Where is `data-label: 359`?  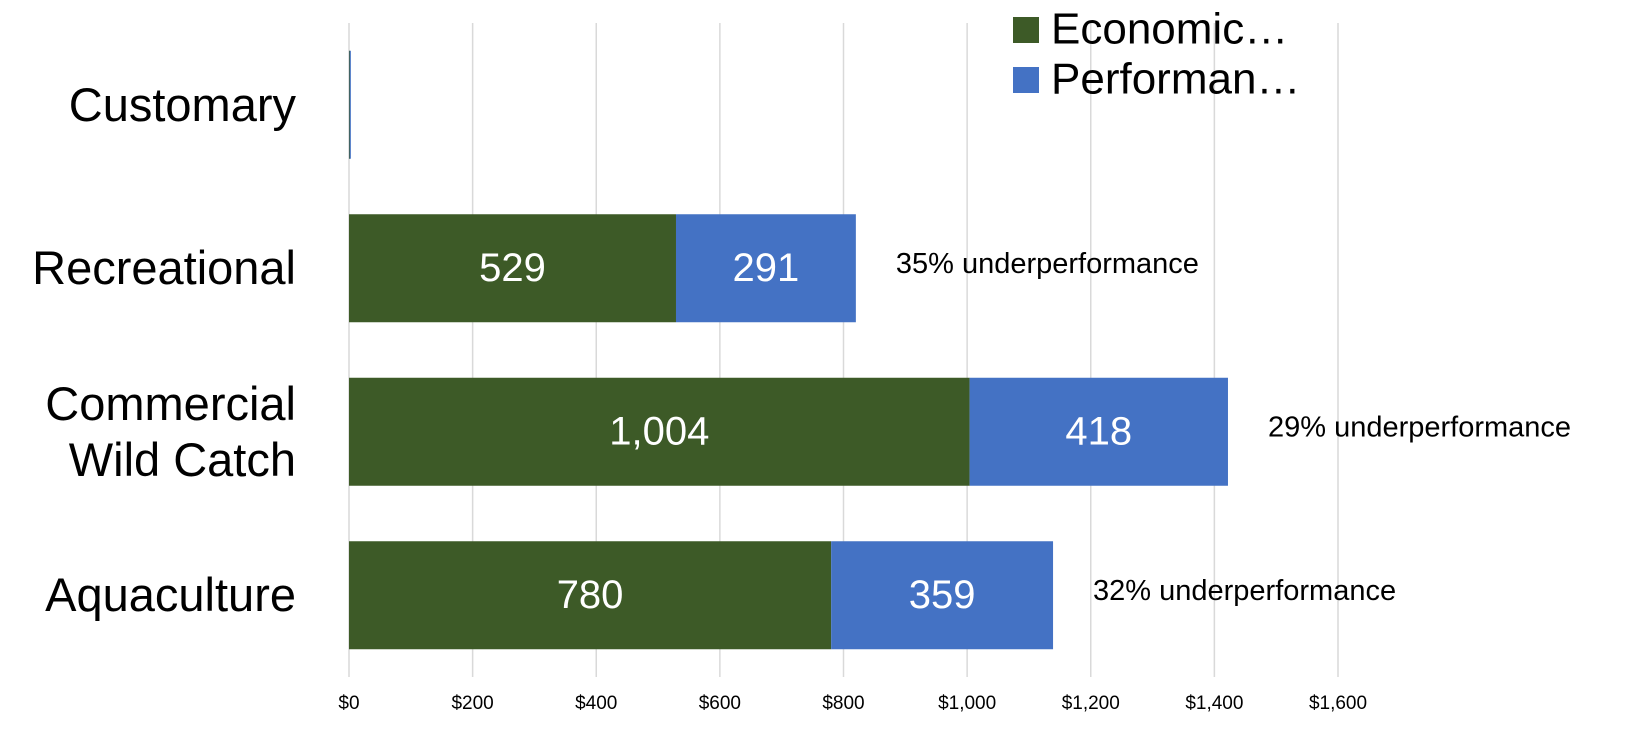 data-label: 359 is located at coordinates (942, 595).